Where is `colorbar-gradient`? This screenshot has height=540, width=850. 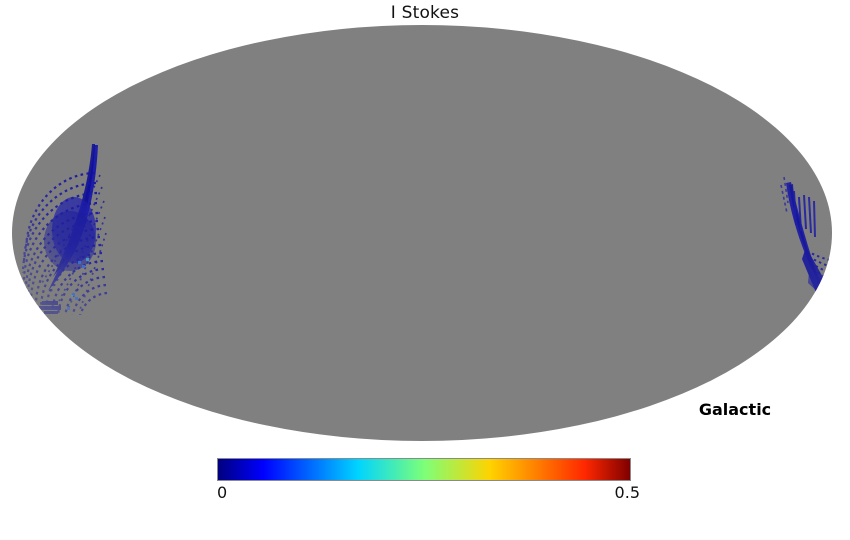 colorbar-gradient is located at coordinates (424, 469).